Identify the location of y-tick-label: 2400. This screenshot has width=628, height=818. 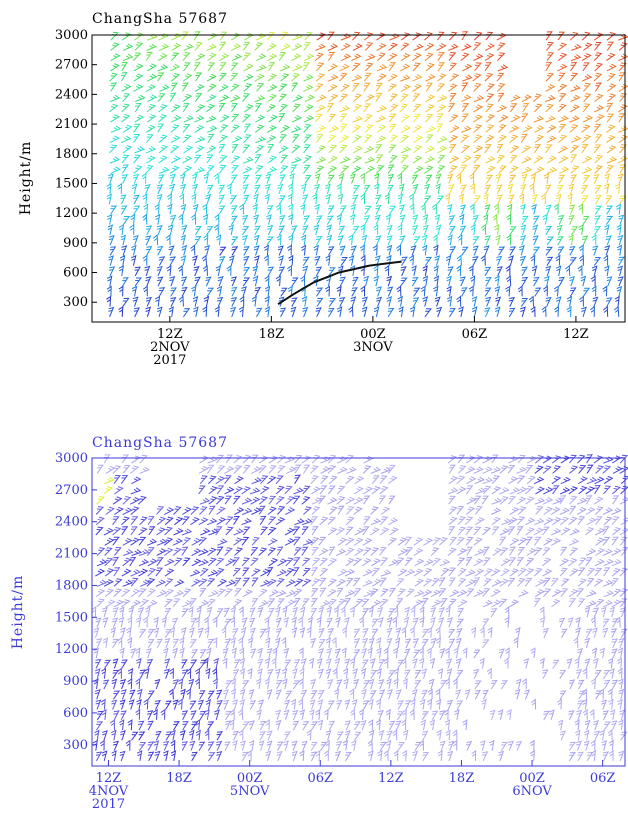
(71, 94).